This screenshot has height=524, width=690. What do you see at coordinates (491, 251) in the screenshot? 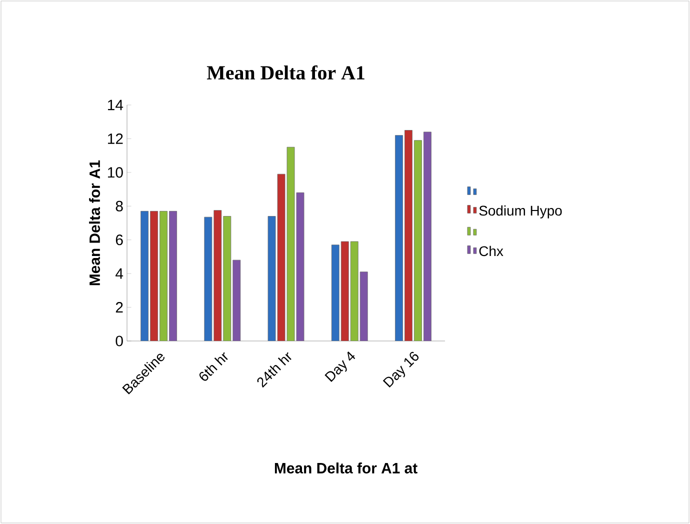
I see `legend-label: Chx` at bounding box center [491, 251].